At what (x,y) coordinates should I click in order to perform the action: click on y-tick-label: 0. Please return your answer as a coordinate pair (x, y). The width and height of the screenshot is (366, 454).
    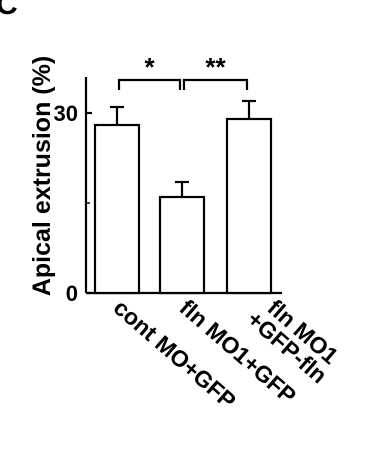
    Looking at the image, I should click on (72, 293).